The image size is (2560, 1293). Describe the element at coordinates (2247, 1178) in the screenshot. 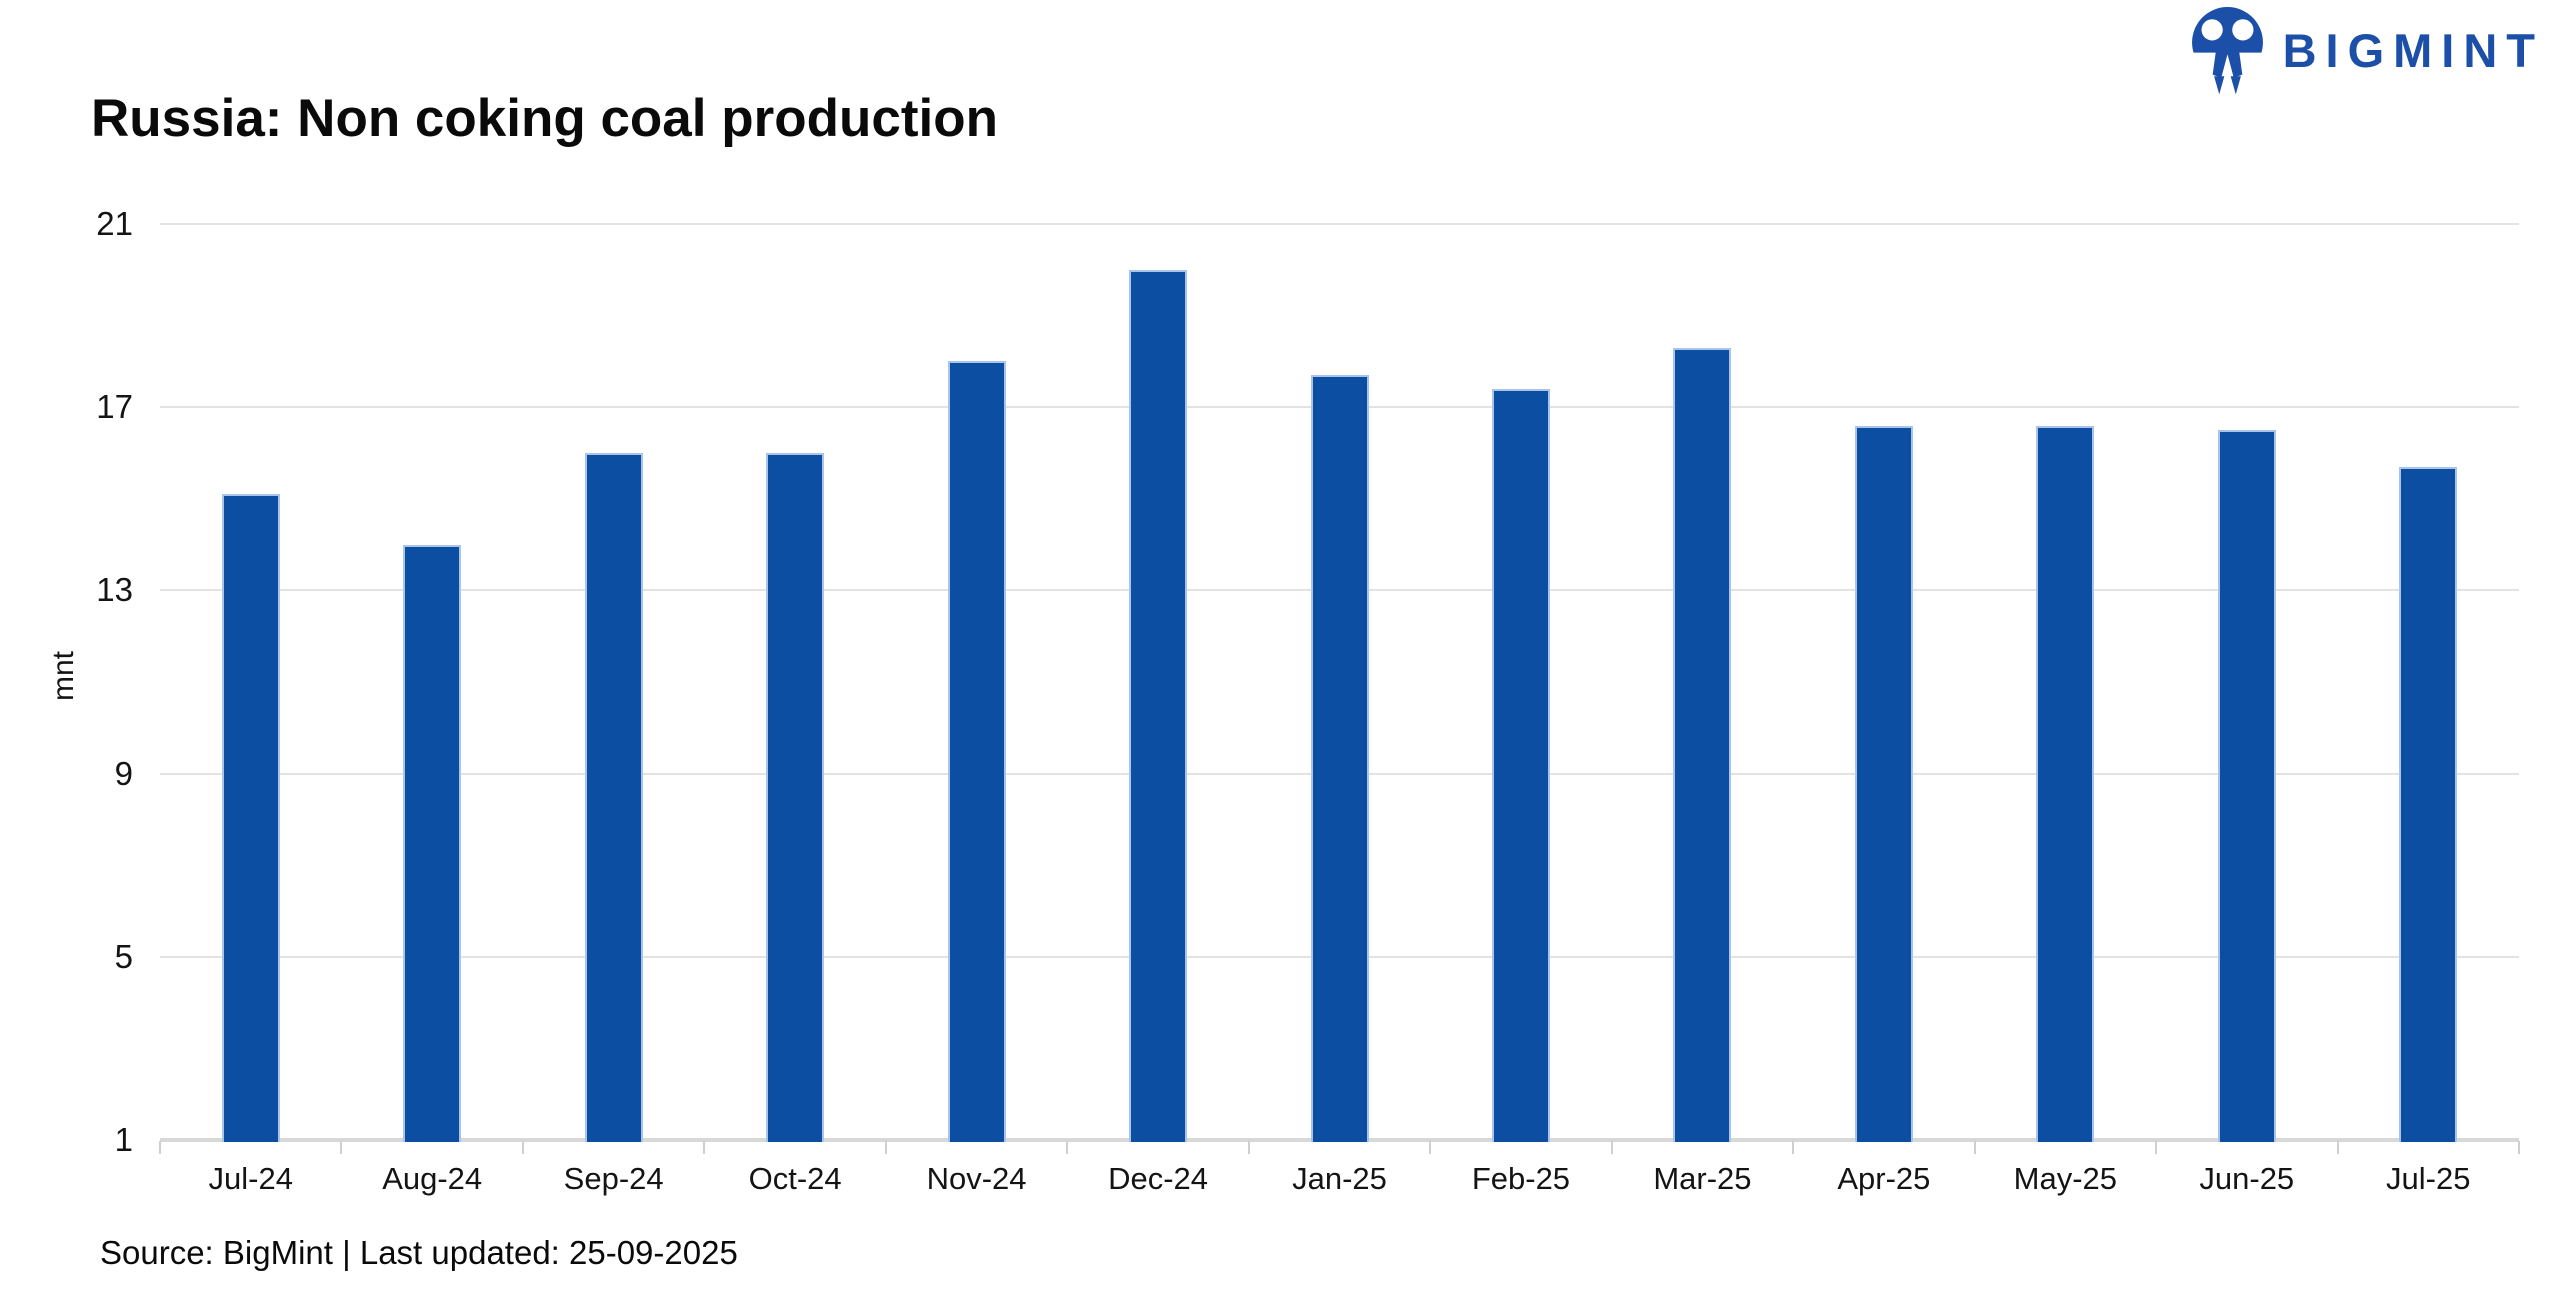

I see `xtick-label-jun-25: Jun-25` at that location.